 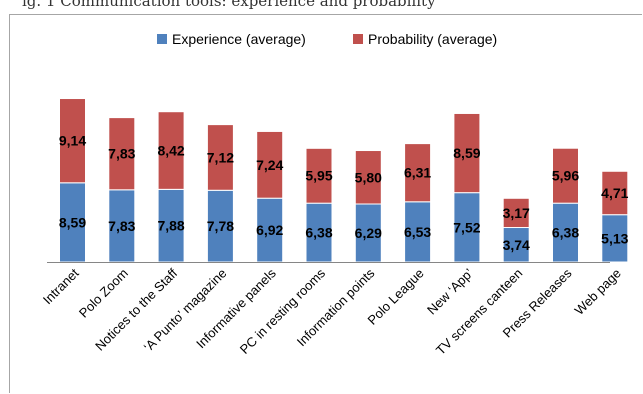 I want to click on data-label-probability: 7,12, so click(x=220, y=157).